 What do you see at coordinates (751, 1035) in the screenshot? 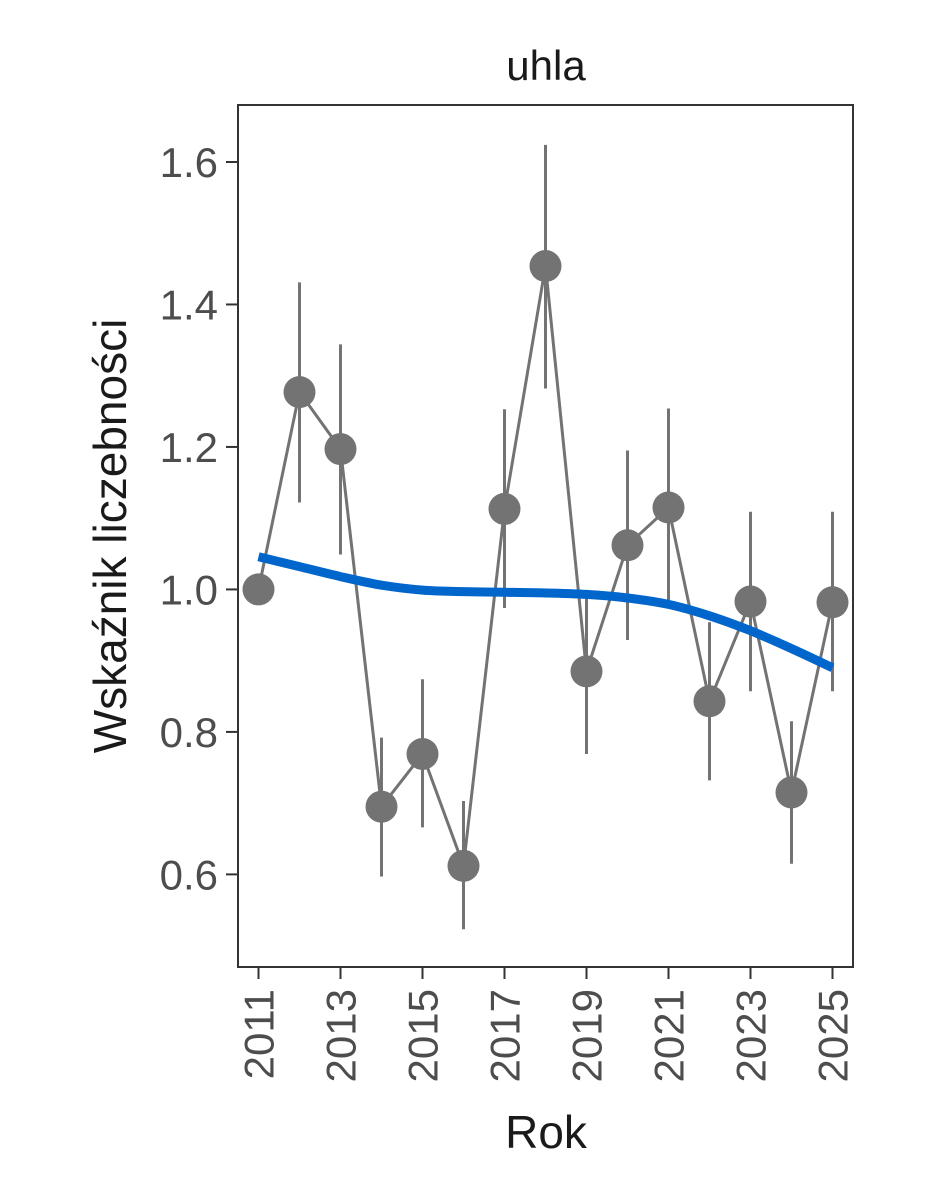
I see `x-tick-label: 2023` at bounding box center [751, 1035].